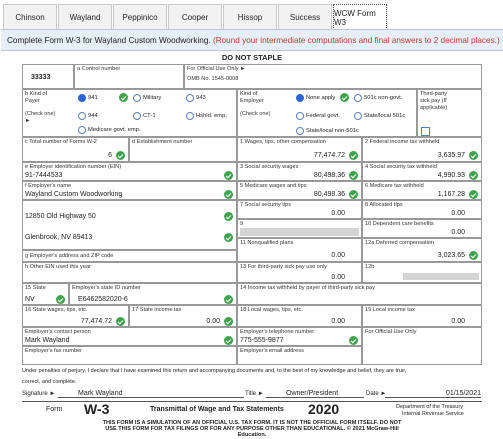  Describe the element at coordinates (422, 346) in the screenshot. I see `official-use-2-cell: For Official Use Only` at that location.